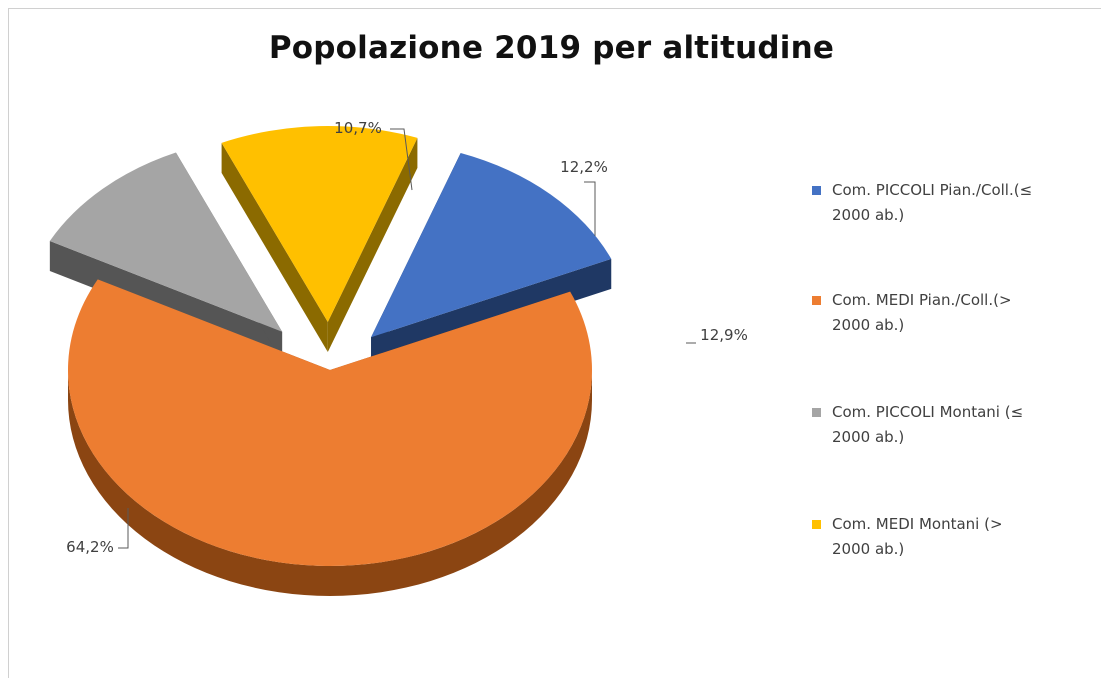  Describe the element at coordinates (917, 425) in the screenshot. I see `legend-item: Com. PICCOLI Montani (≤ 2000 ab.)` at that location.